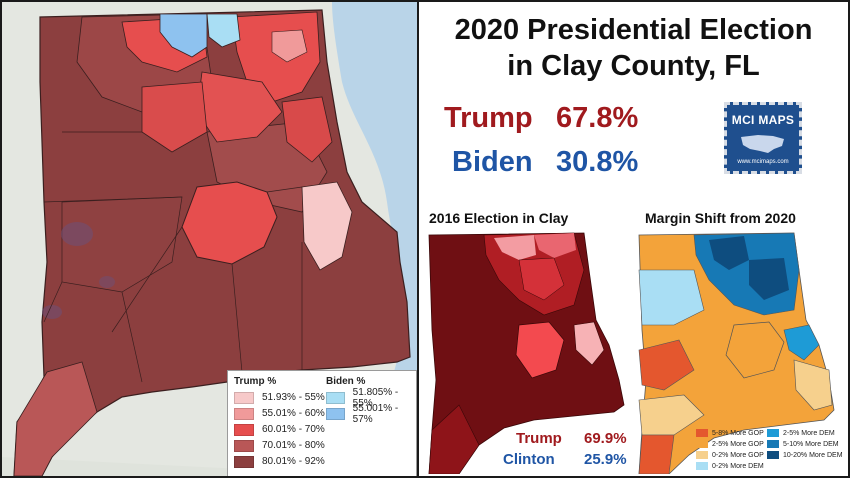 This screenshot has width=850, height=479. I want to click on legend-trump-1: 55.01% - 60%, so click(279, 413).